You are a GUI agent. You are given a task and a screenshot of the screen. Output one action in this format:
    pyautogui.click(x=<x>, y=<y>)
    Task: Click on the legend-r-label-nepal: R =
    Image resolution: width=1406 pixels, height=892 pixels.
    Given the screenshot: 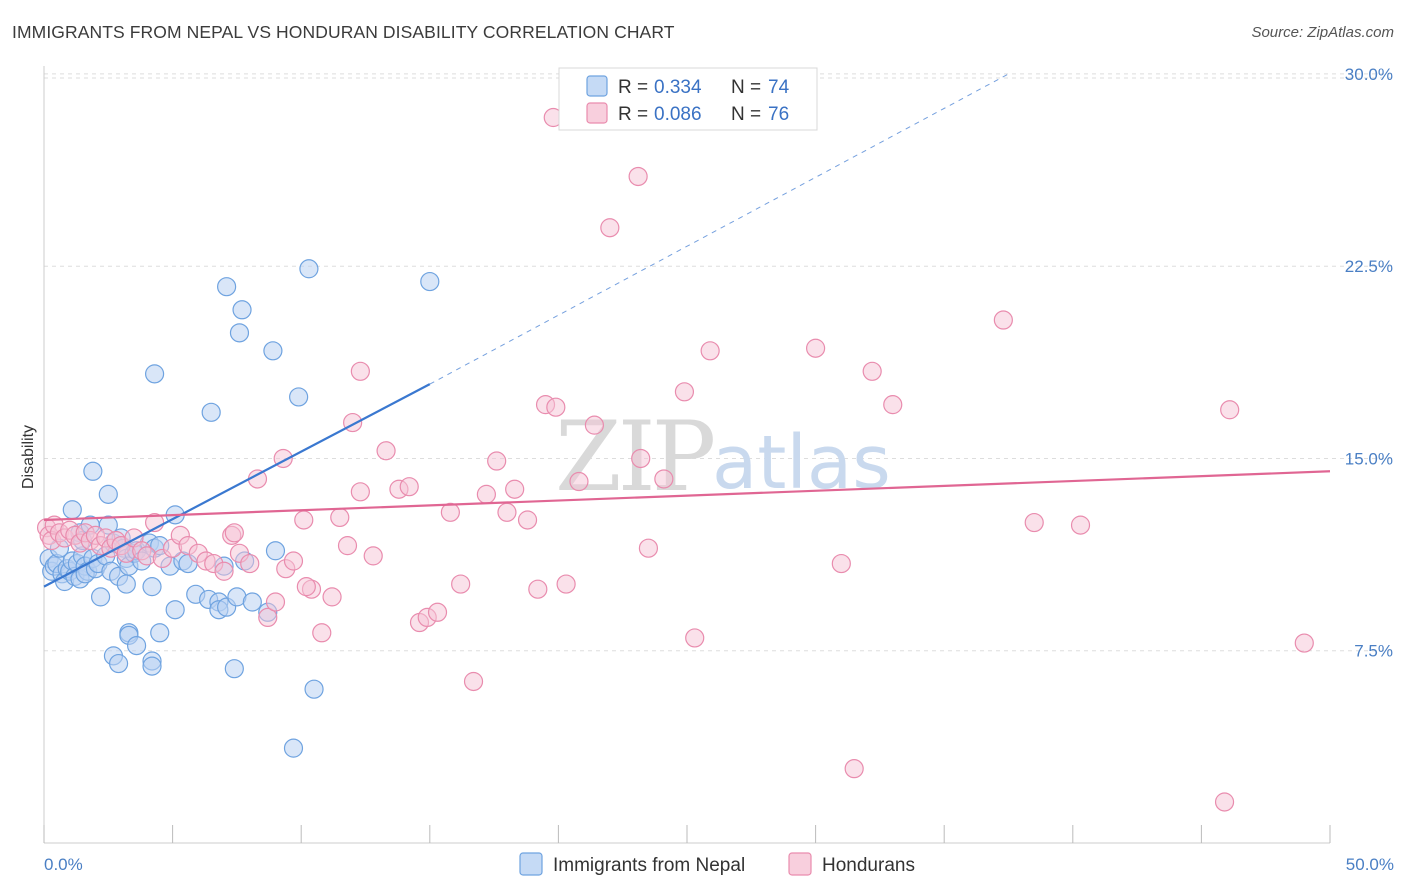 What is the action you would take?
    pyautogui.click(x=633, y=87)
    